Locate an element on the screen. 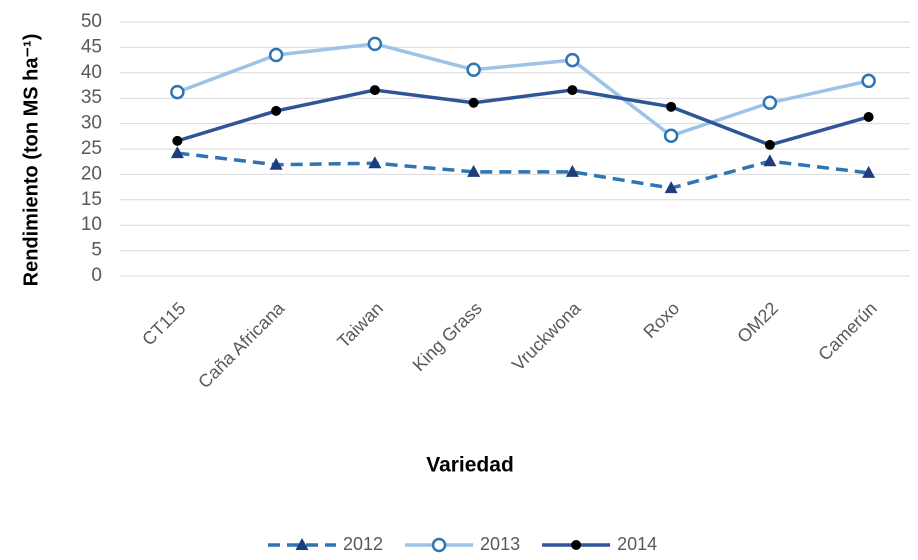 This screenshot has width=918, height=560. x-tick-label: Caña Africana is located at coordinates (241, 344).